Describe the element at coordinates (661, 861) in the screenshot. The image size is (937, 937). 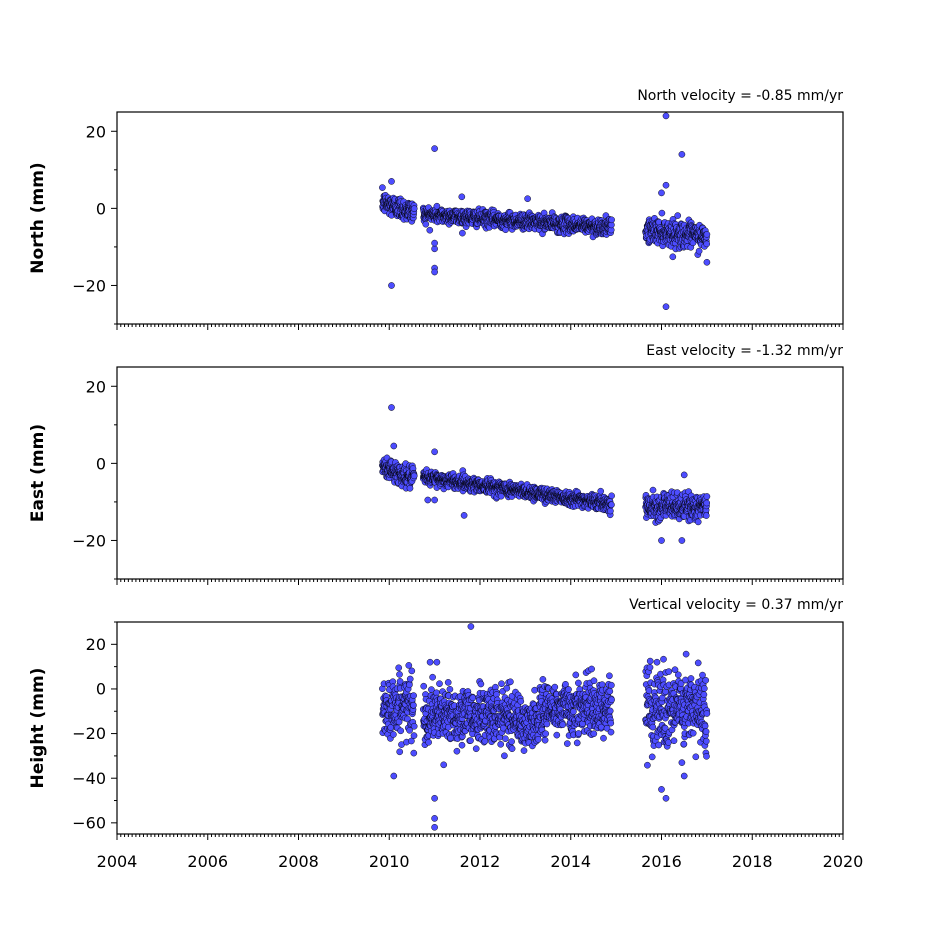
I see `xtick-label: 2016` at that location.